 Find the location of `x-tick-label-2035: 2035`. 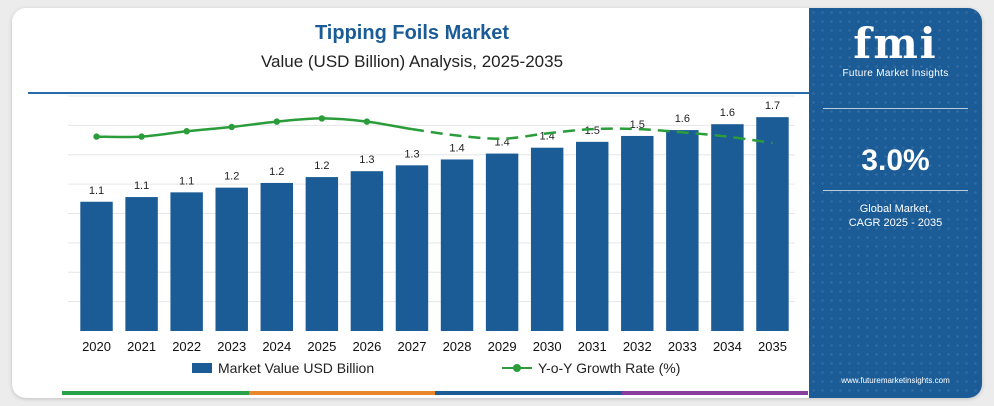

x-tick-label-2035: 2035 is located at coordinates (772, 346).